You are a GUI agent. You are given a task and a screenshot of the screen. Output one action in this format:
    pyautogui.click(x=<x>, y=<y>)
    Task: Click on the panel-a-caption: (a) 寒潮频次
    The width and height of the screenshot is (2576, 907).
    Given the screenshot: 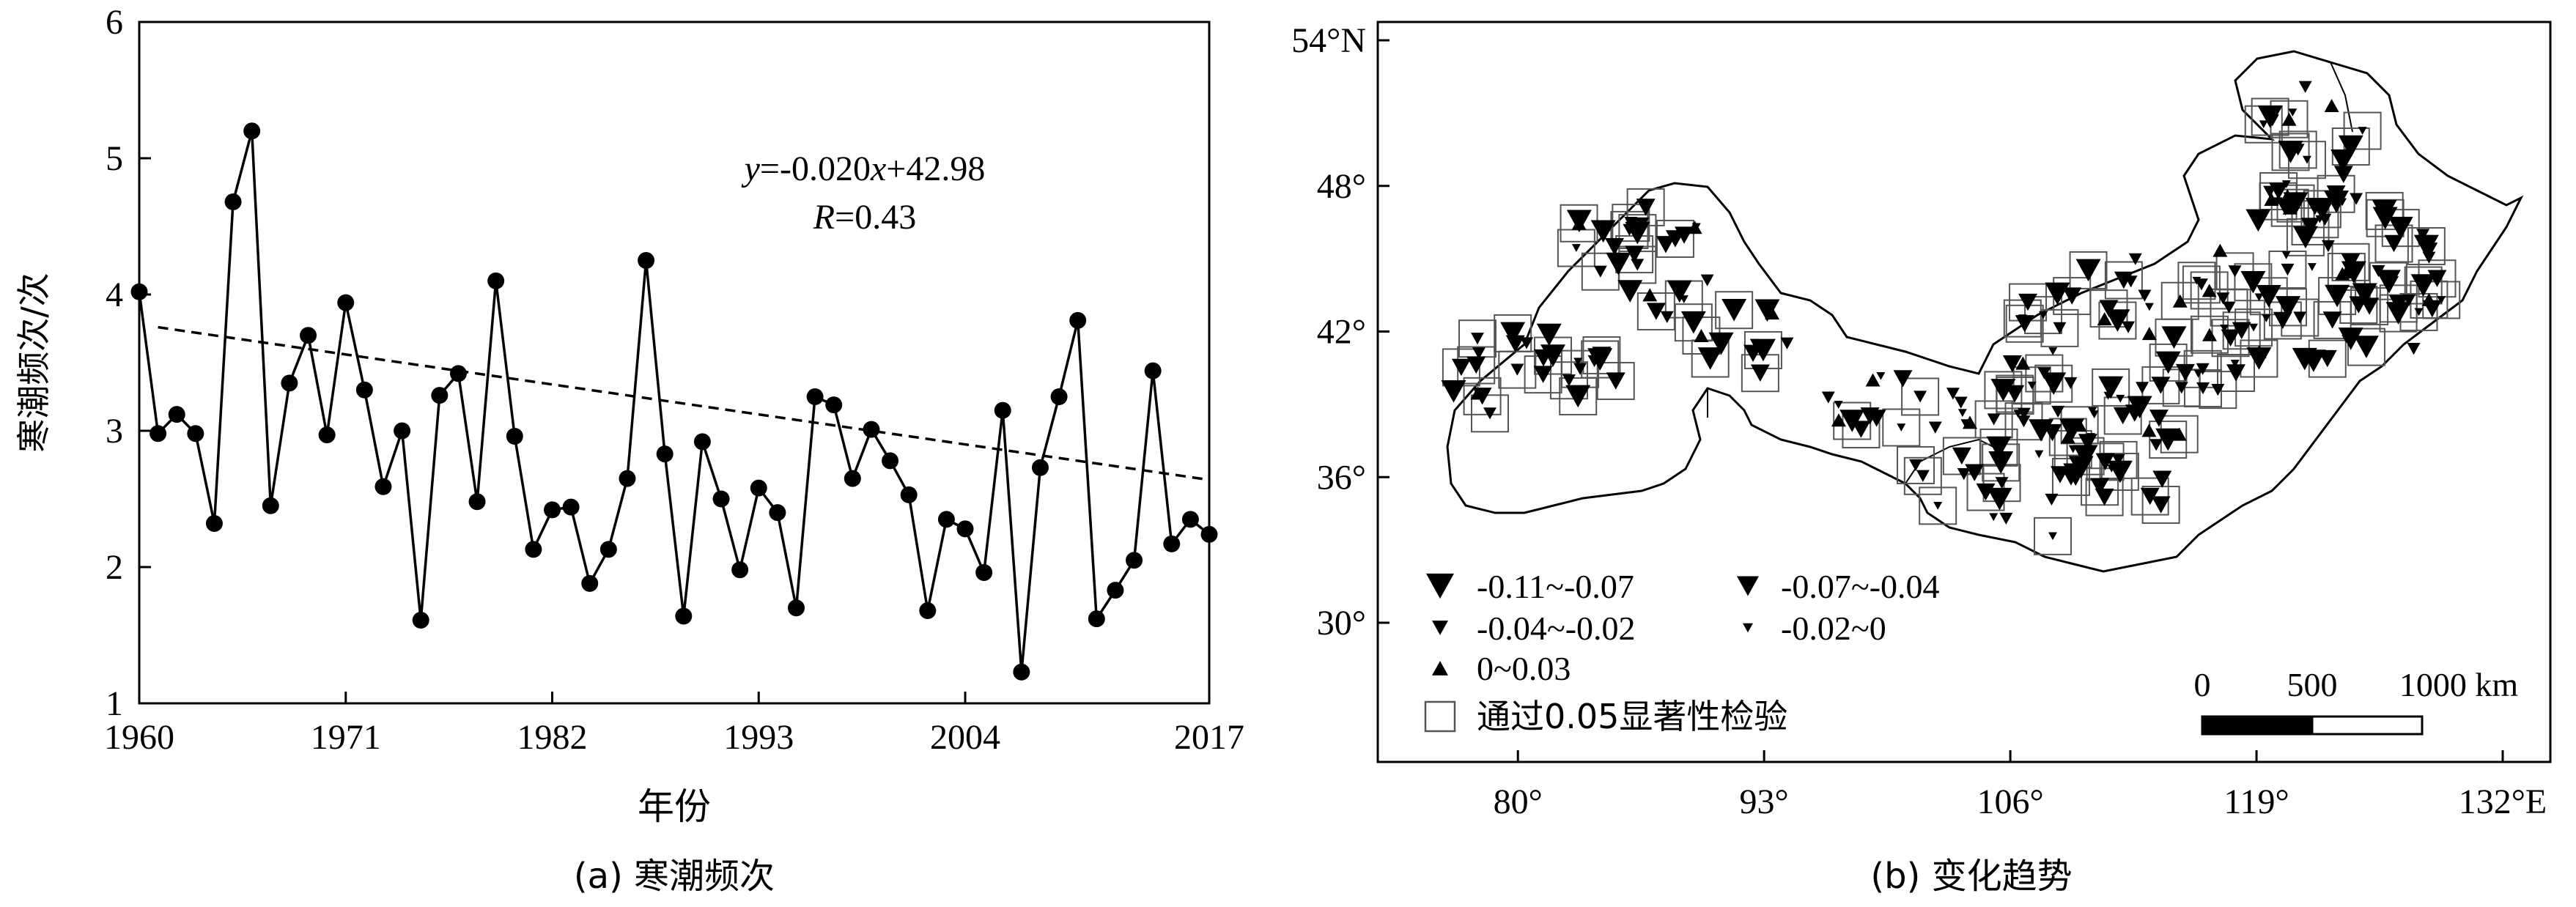 What is the action you would take?
    pyautogui.click(x=674, y=876)
    